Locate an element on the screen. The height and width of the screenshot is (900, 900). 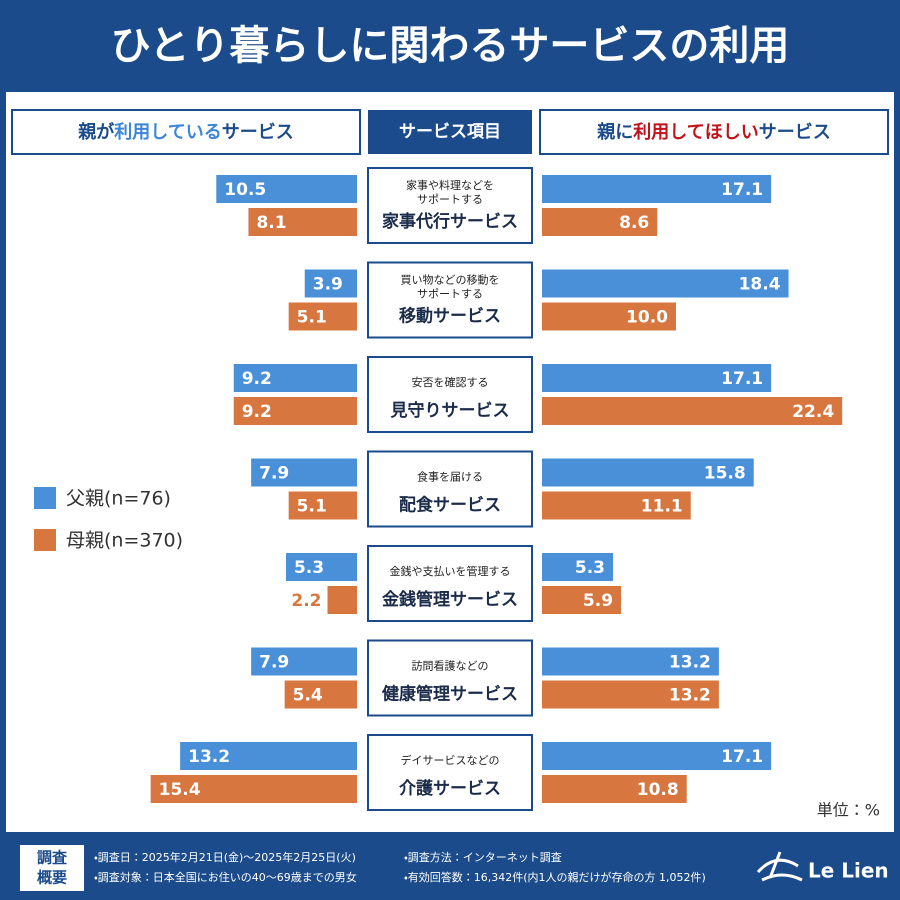
footer-note: ・有効回答数：16,342件(内1人の親だけが存命の方 1,052件) is located at coordinates (555, 877).